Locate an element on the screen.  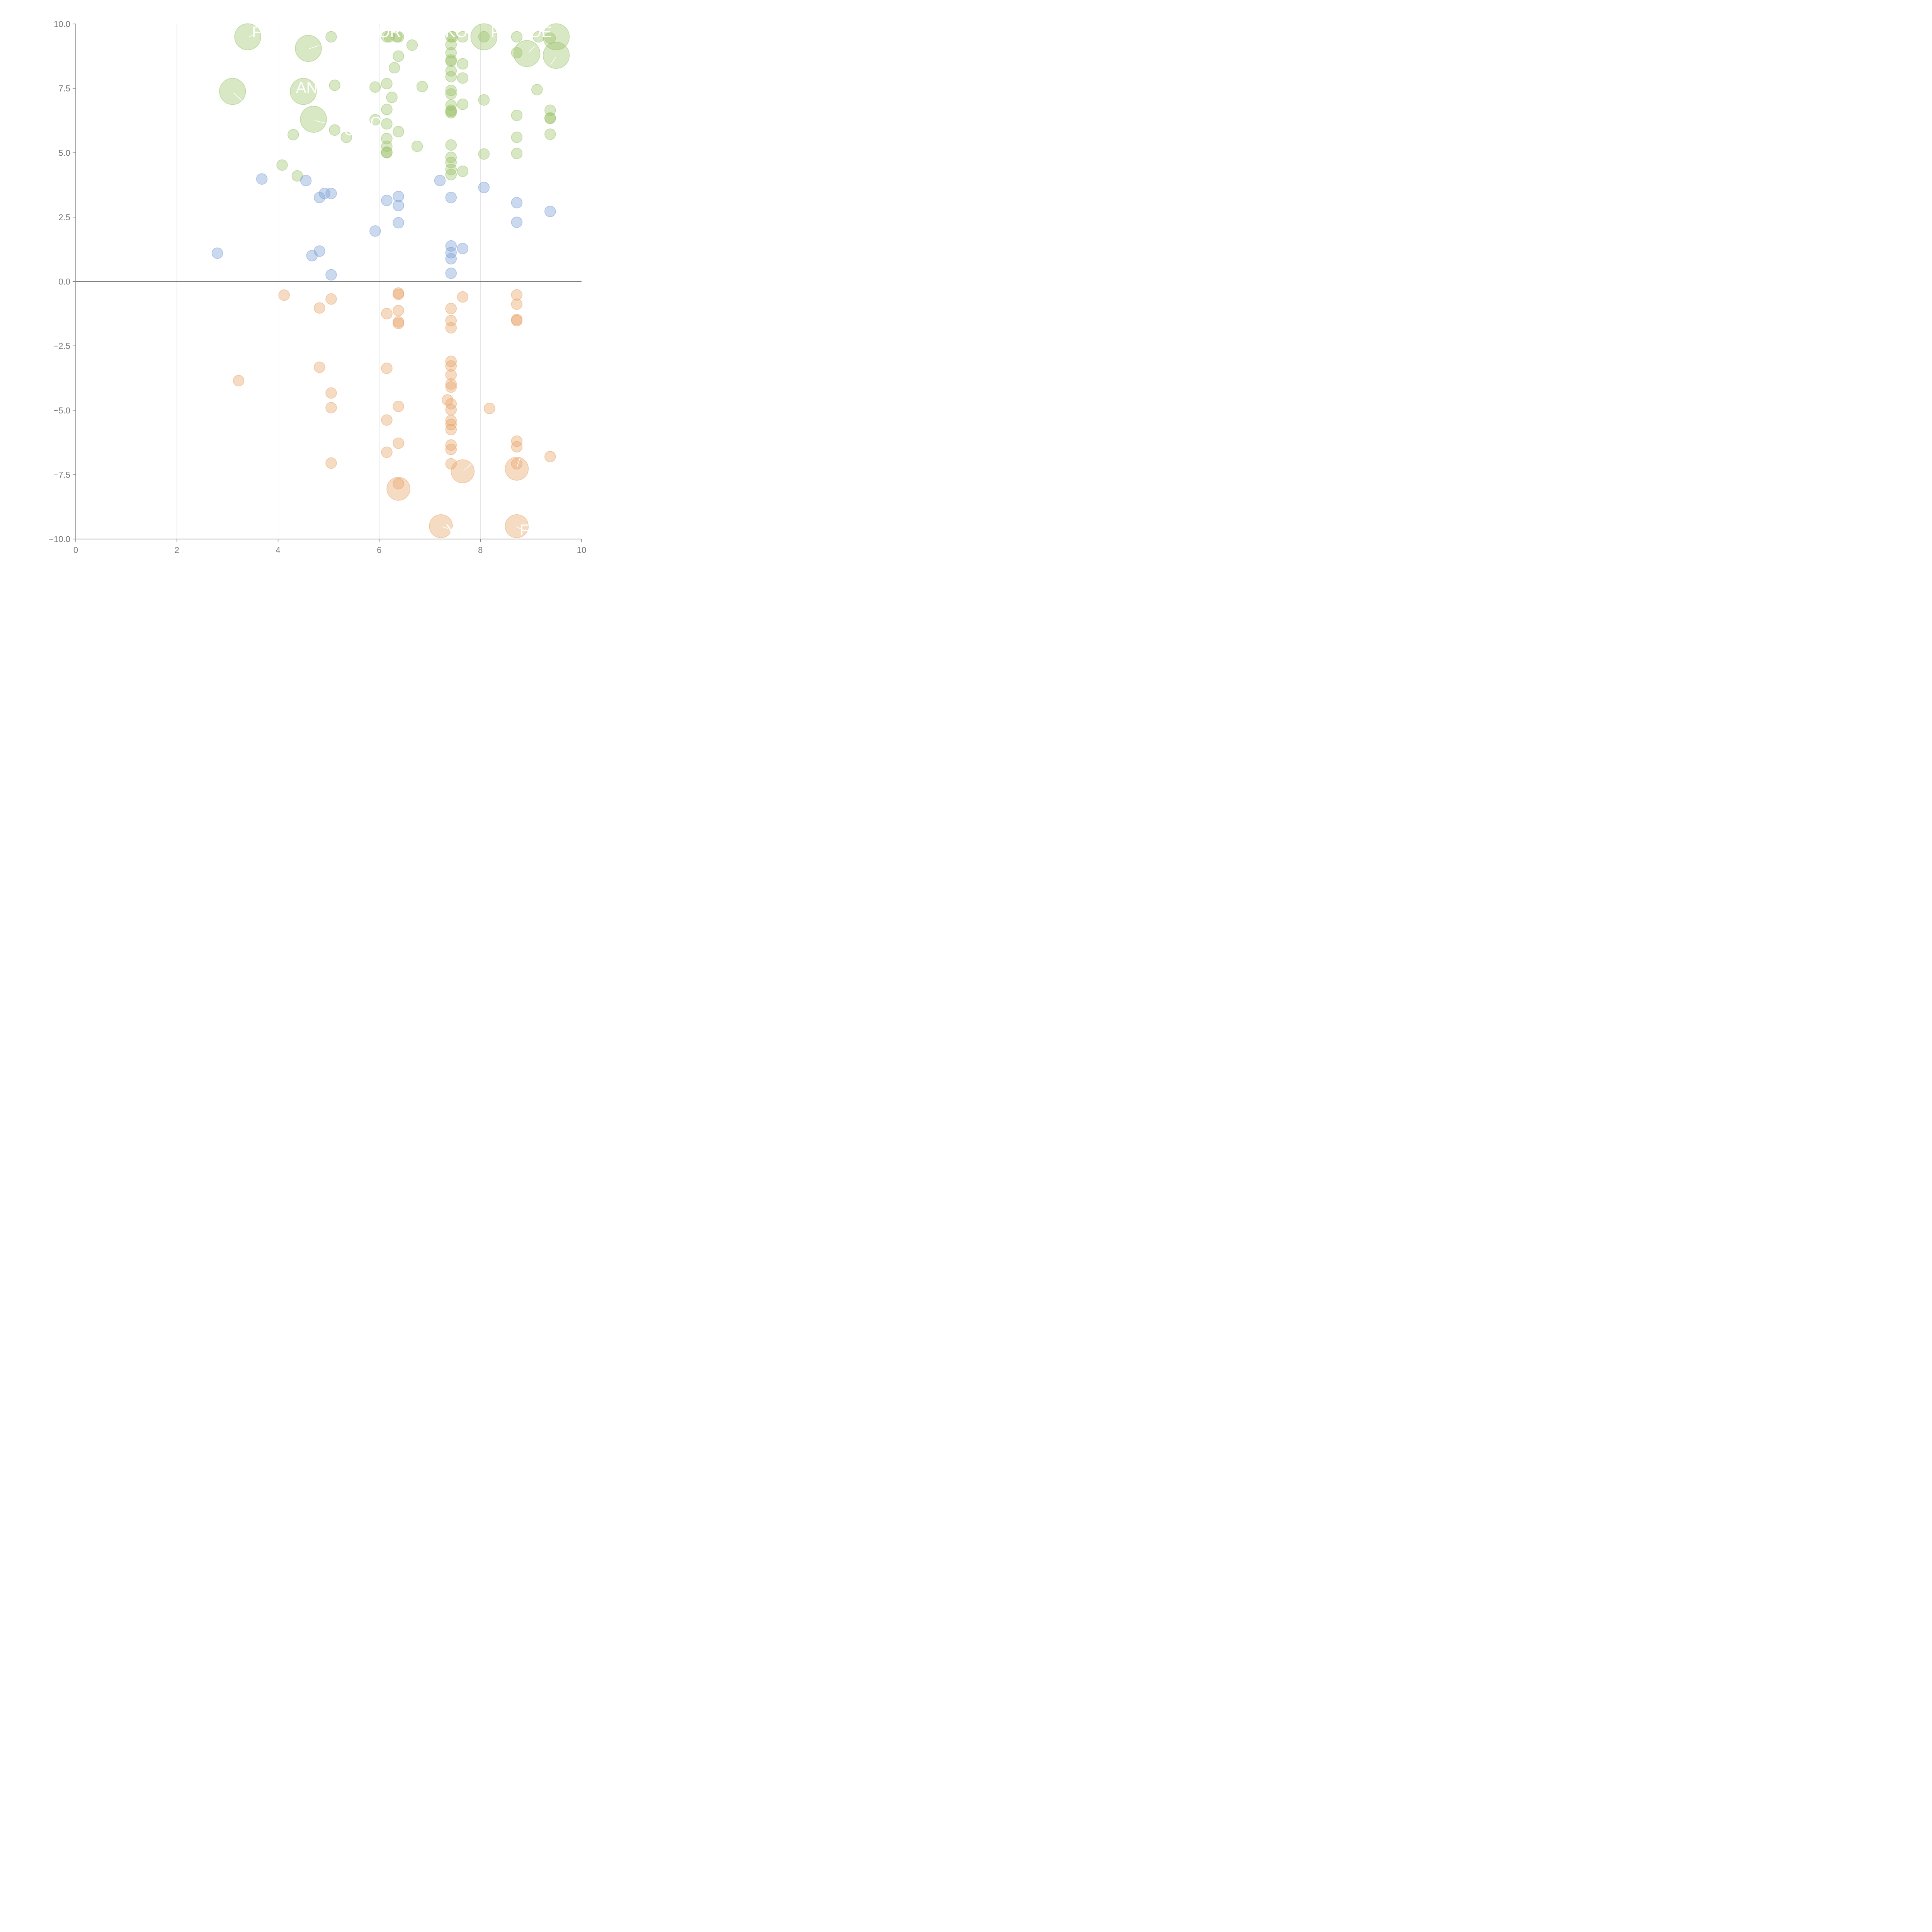
label-fragment: O is located at coordinates (376, 122).